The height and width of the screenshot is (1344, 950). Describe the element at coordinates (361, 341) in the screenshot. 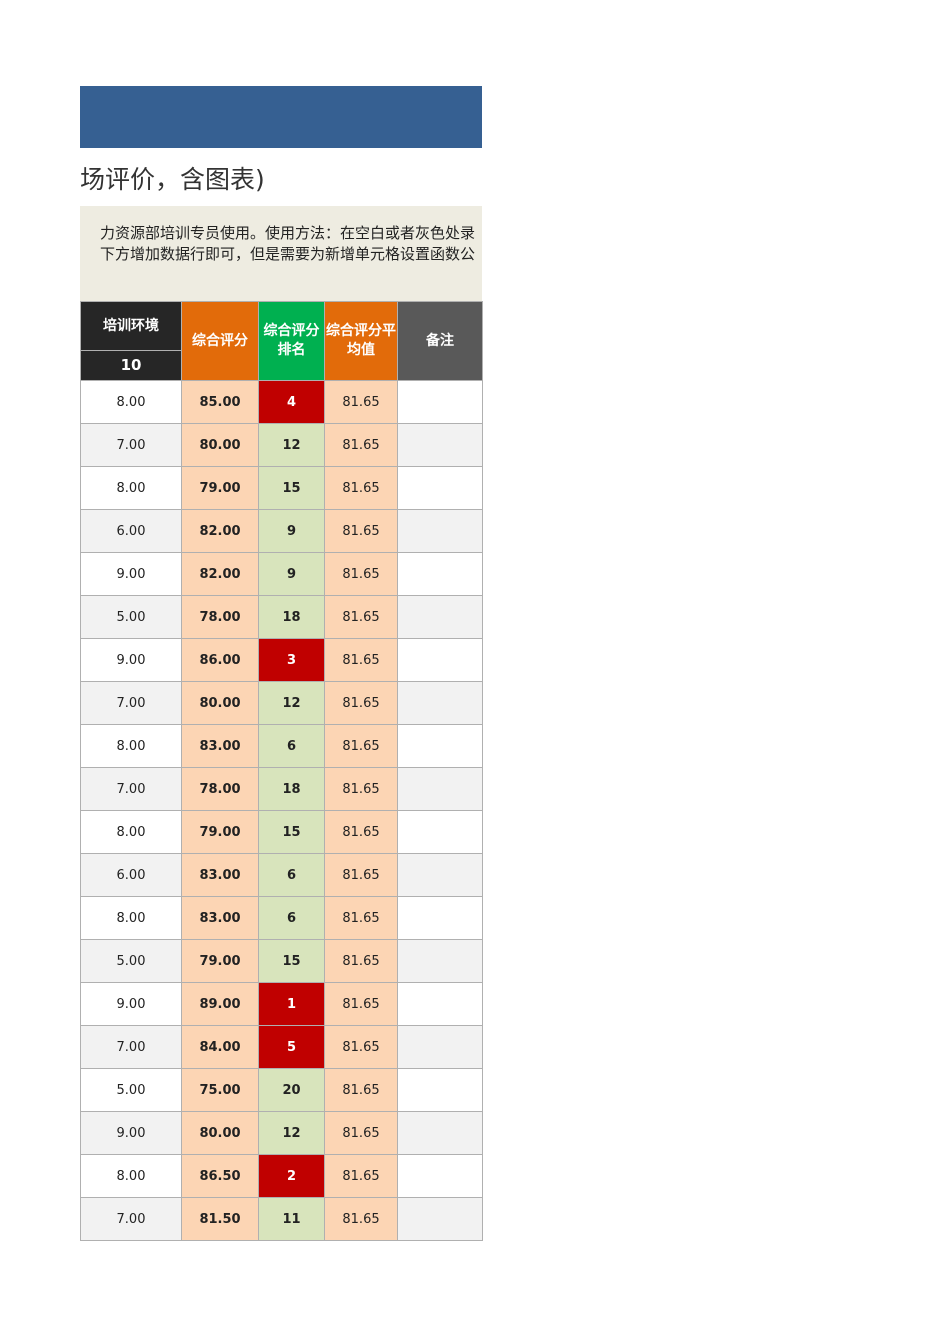

I see `header-avg: 综合评分平均值` at that location.